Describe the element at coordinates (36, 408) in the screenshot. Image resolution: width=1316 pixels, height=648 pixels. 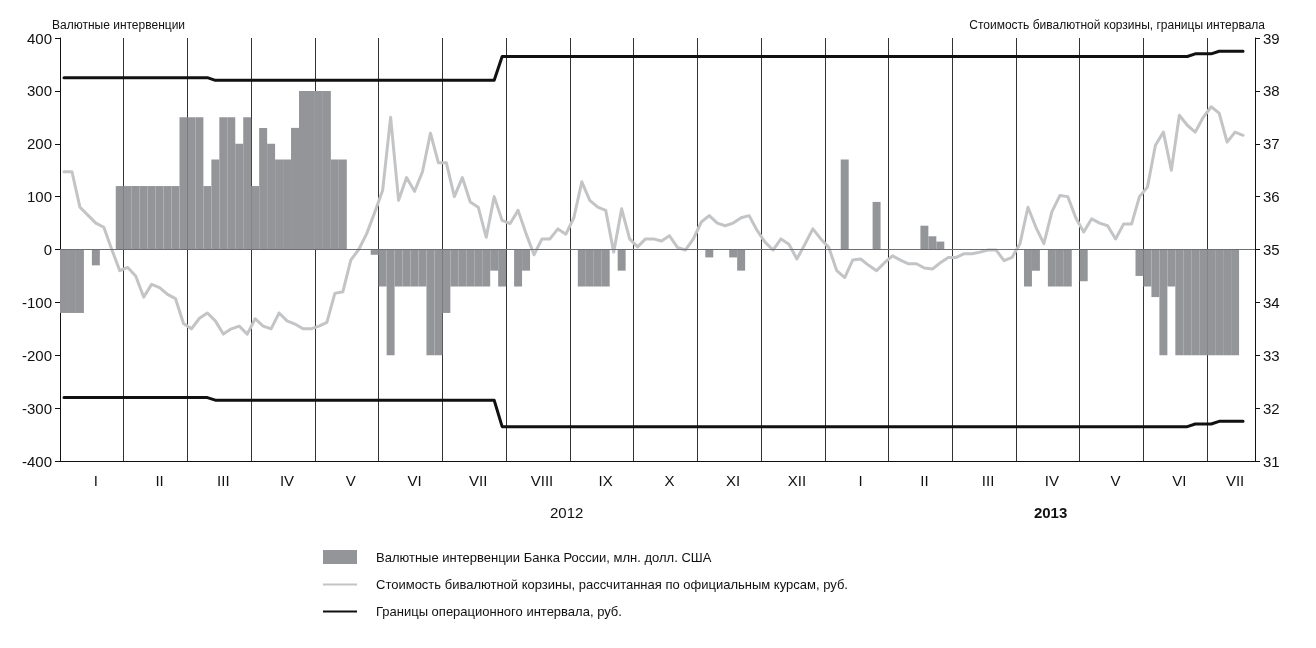
I see `y-tick-label: -300` at that location.